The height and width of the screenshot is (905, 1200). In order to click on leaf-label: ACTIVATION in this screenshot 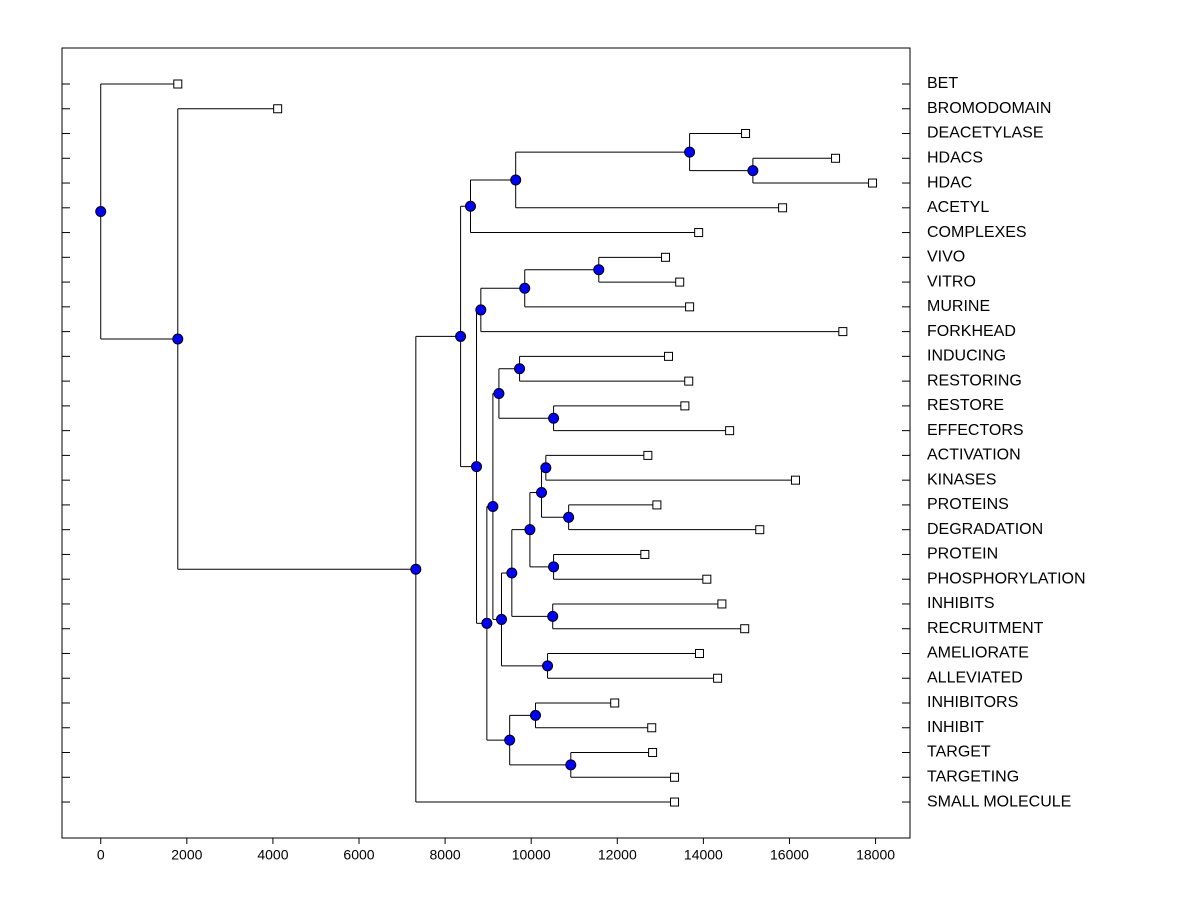, I will do `click(974, 455)`.